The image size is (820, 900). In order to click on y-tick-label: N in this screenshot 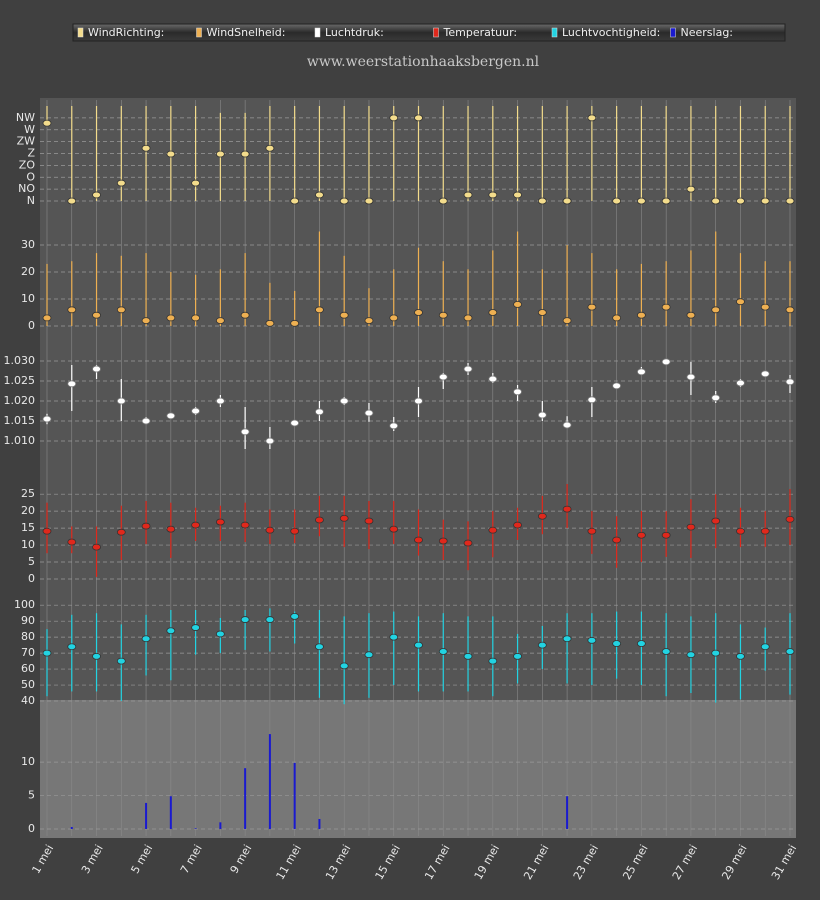, I will do `click(31, 200)`.